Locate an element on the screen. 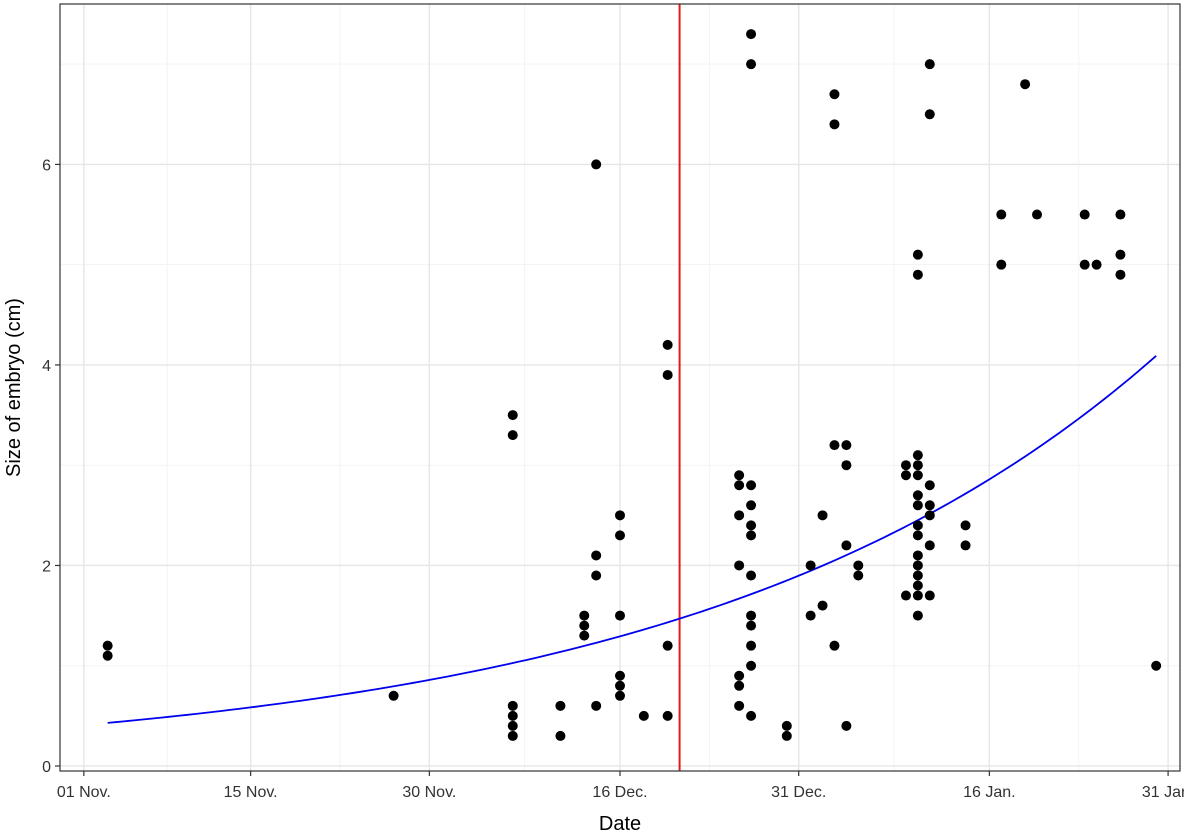 The height and width of the screenshot is (836, 1184). y-tick-label: 2 is located at coordinates (46, 566).